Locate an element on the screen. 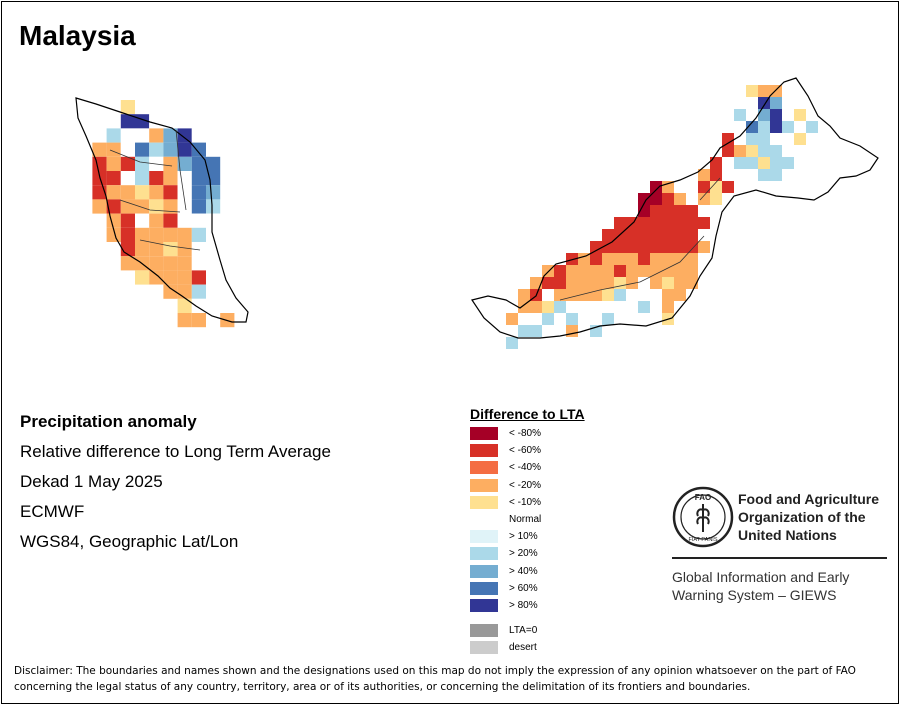  legend-label: desert is located at coordinates (523, 647).